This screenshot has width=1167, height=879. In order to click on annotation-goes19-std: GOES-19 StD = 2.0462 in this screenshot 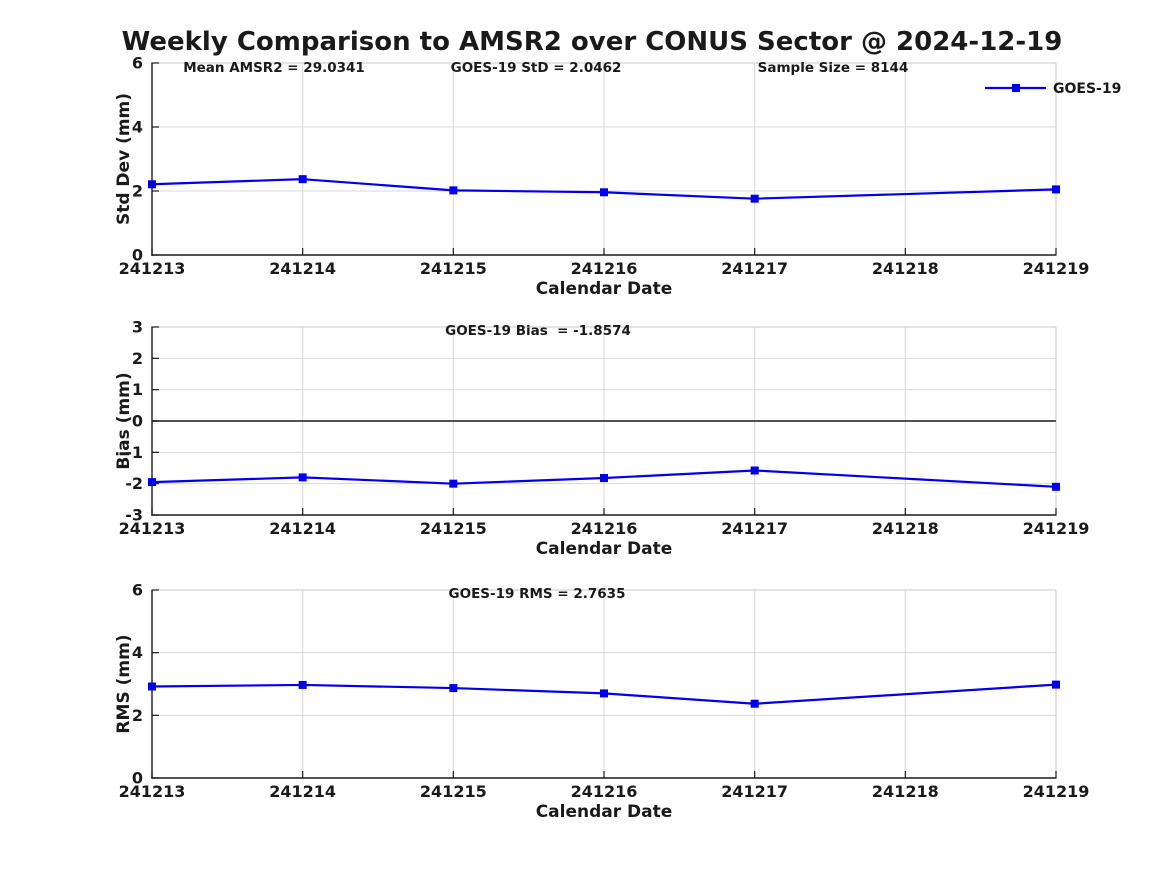, I will do `click(536, 68)`.